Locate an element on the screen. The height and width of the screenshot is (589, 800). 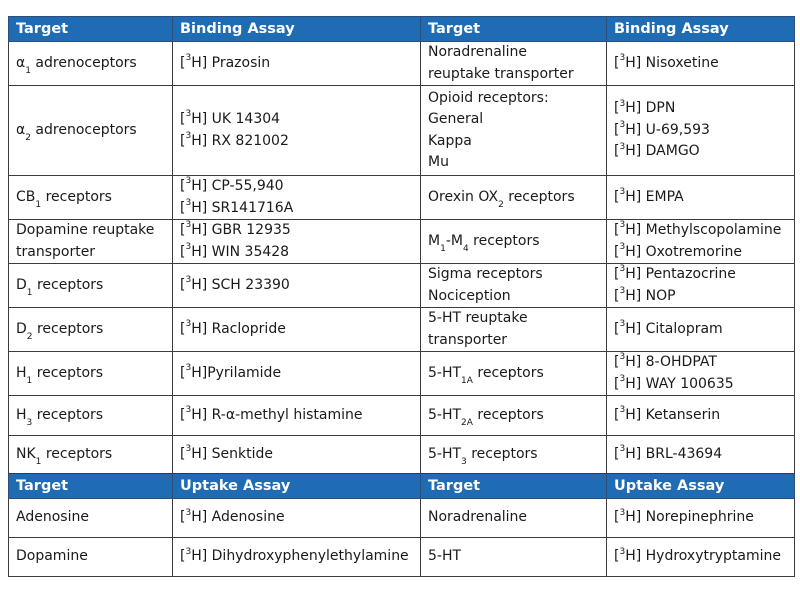
assay-cell: [3H] EMPA is located at coordinates (700, 197).